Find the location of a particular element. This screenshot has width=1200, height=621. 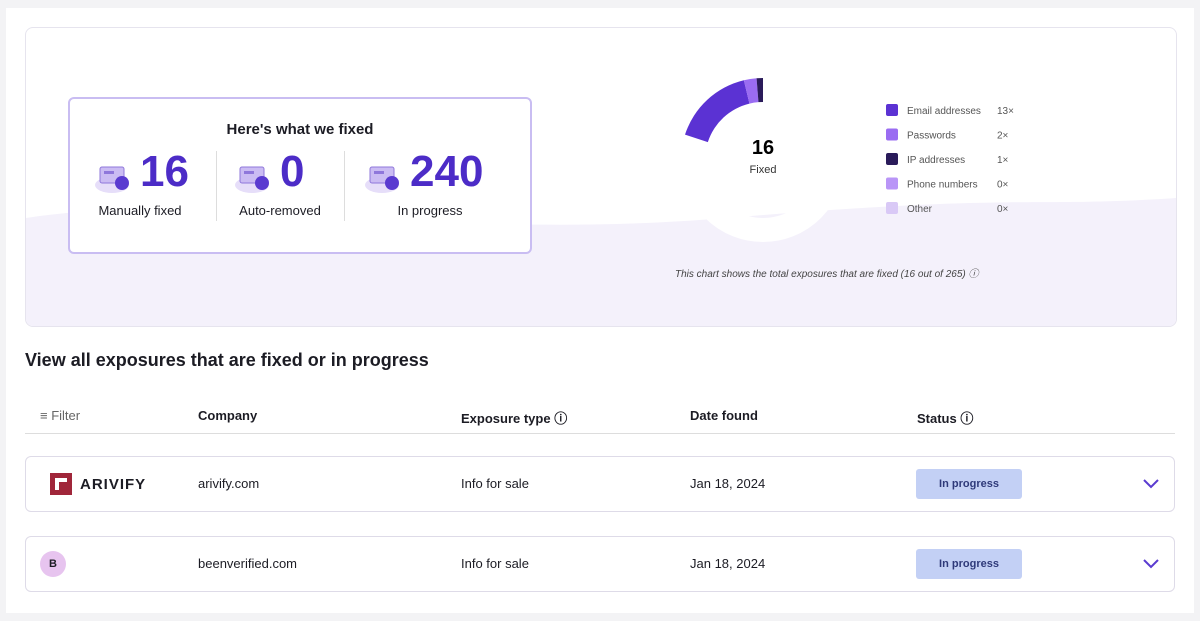

column-header: Status ⓘ is located at coordinates (945, 418).